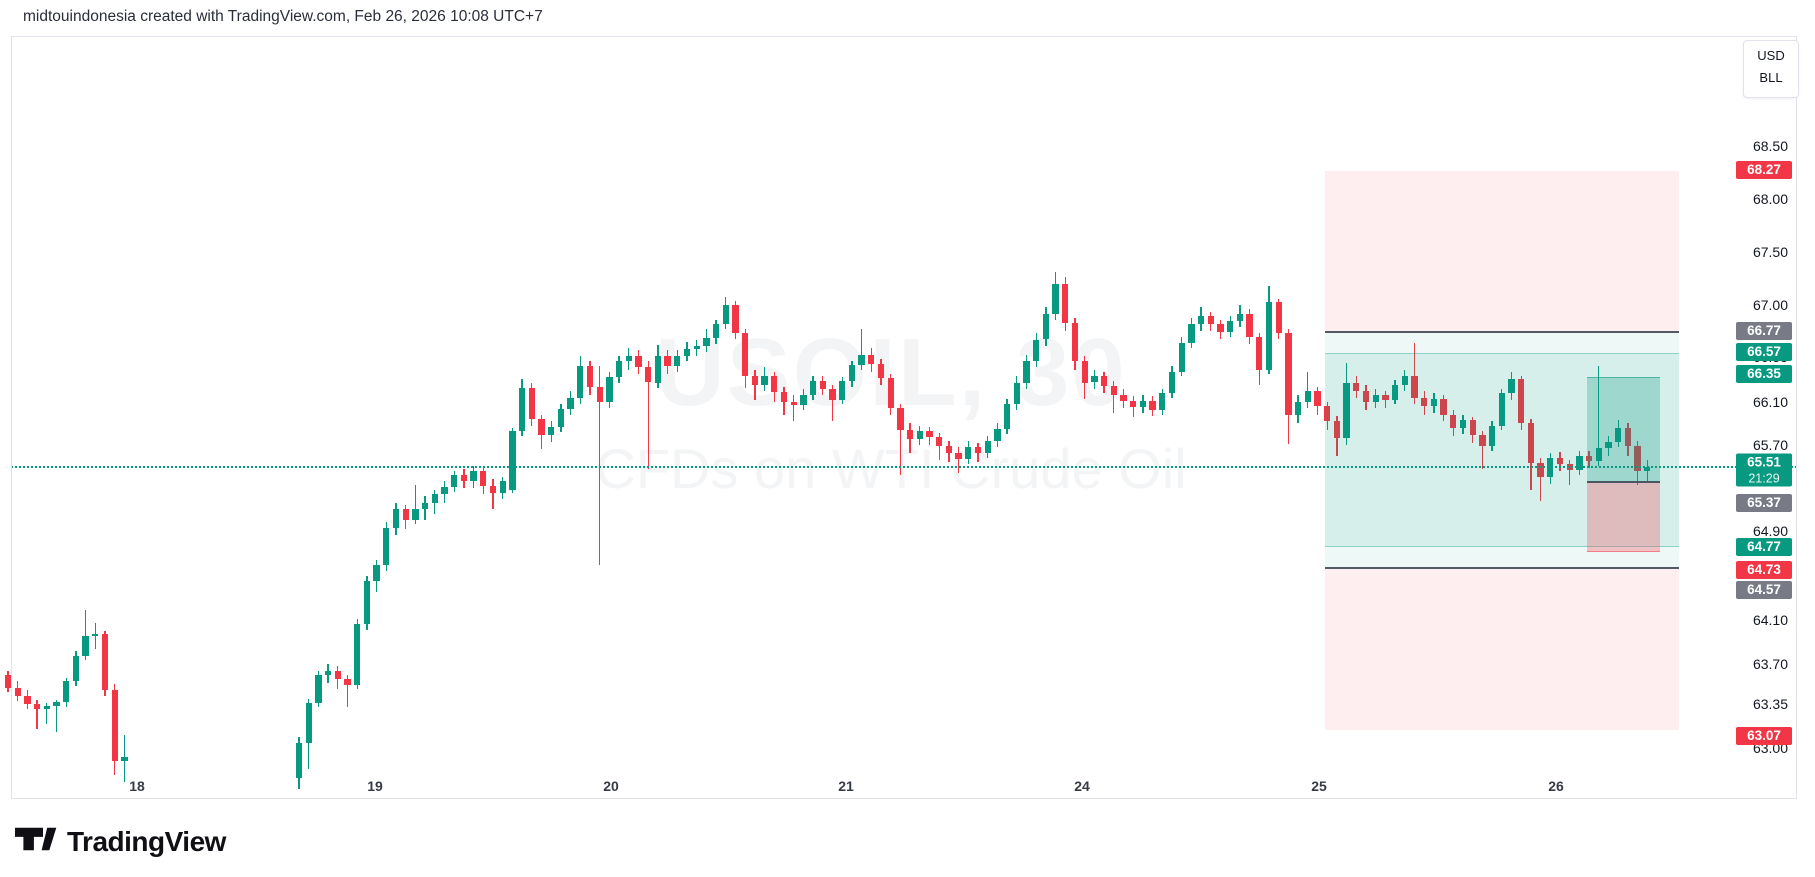  I want to click on tradingview-logo: TradingView, so click(120, 841).